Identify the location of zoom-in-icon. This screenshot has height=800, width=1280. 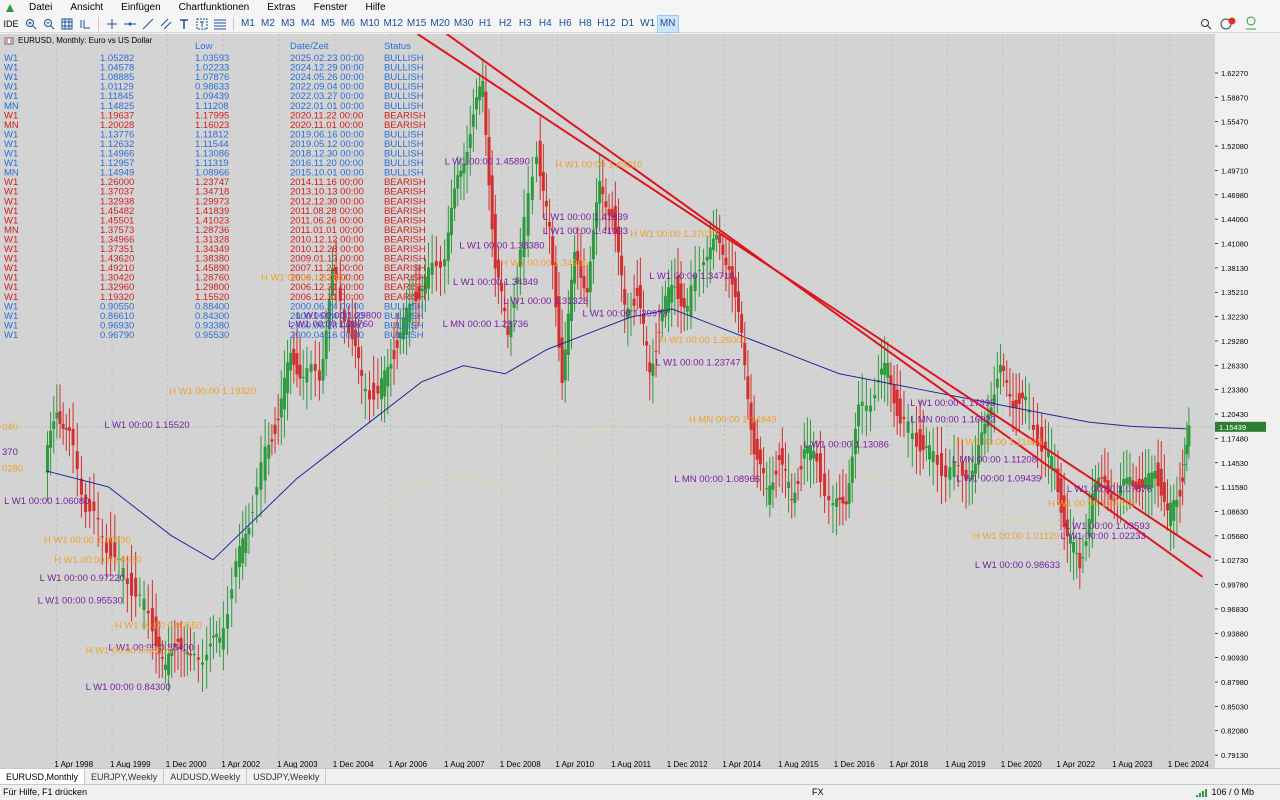
(31, 24).